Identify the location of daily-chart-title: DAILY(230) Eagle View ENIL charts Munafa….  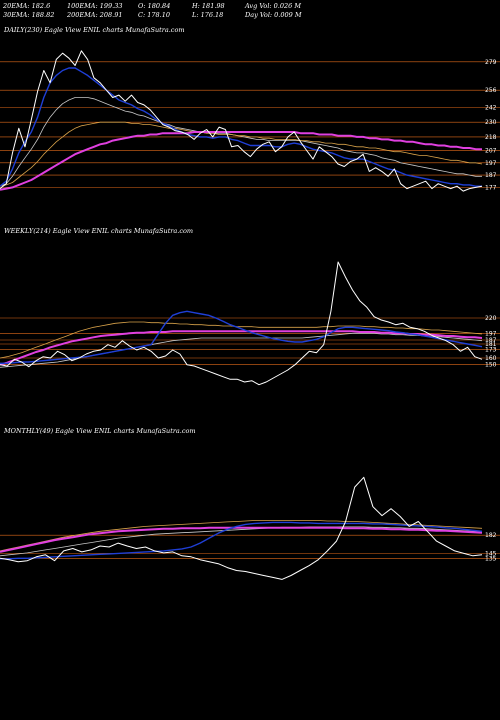
(94, 30).